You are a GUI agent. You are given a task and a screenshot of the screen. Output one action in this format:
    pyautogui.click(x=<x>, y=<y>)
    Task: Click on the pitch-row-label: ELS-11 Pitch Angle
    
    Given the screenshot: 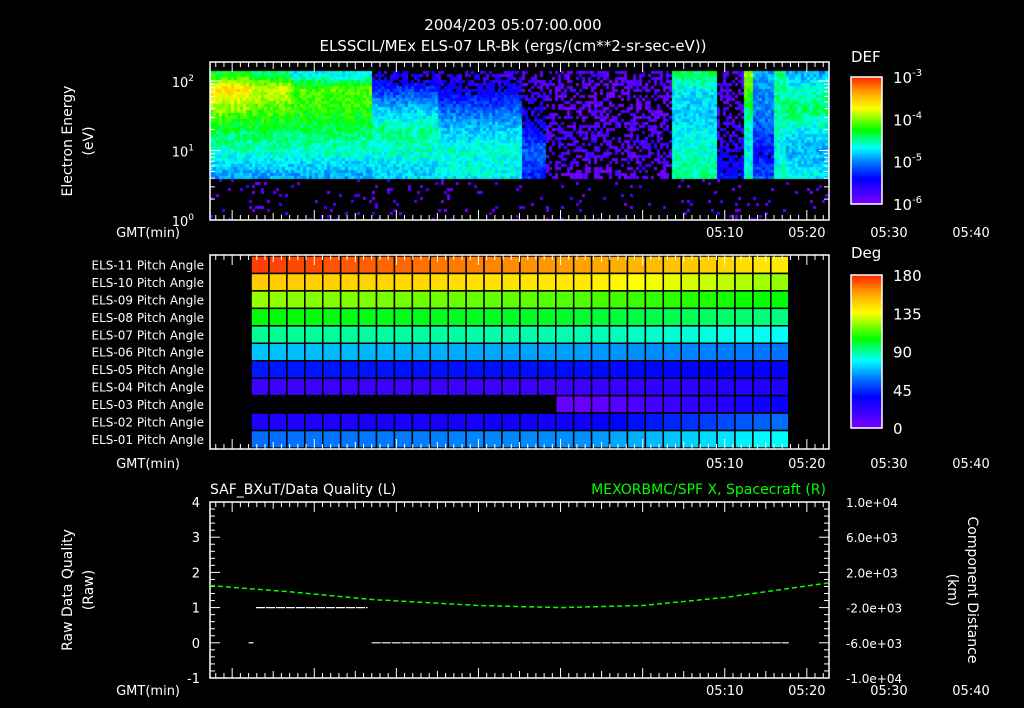 What is the action you would take?
    pyautogui.click(x=148, y=265)
    